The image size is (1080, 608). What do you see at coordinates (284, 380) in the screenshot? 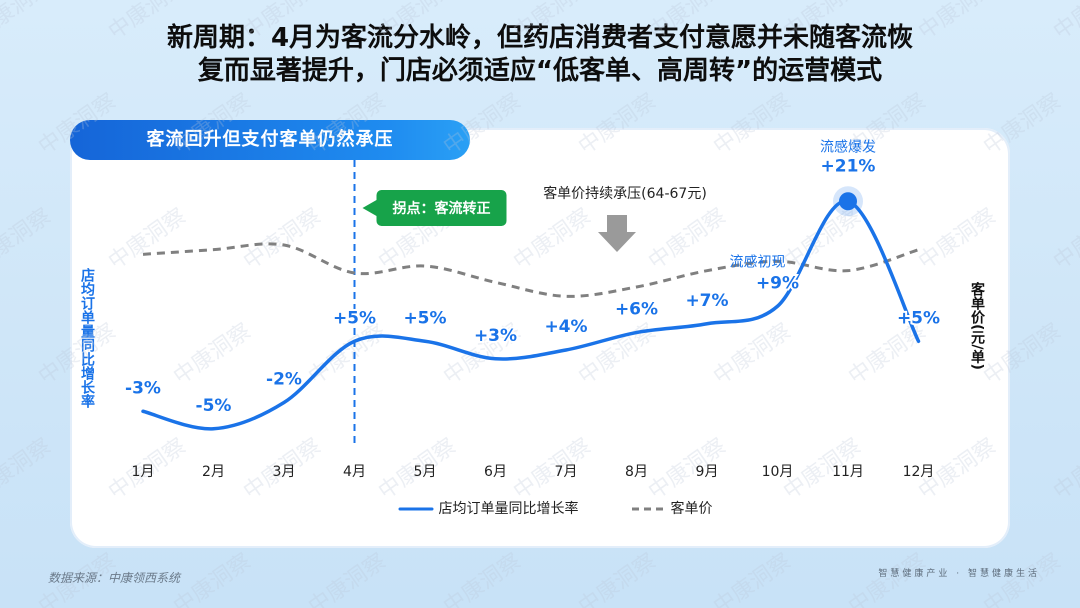
I see `data-label: -2%` at bounding box center [284, 380].